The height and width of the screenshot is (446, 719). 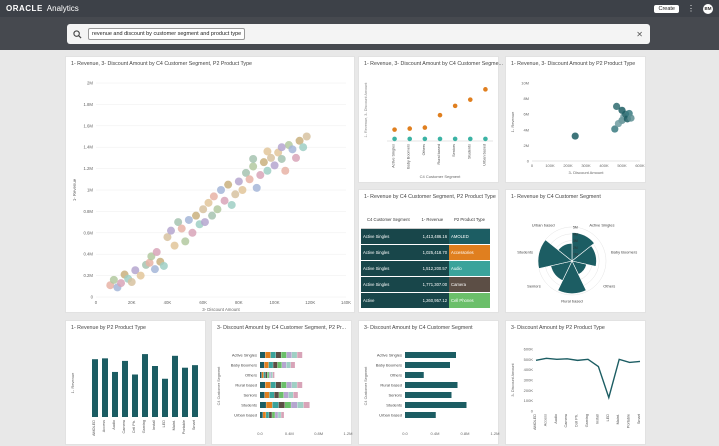 I want to click on table-row: Active 1,260,957.12 Cell Phones, so click(x=425, y=300).